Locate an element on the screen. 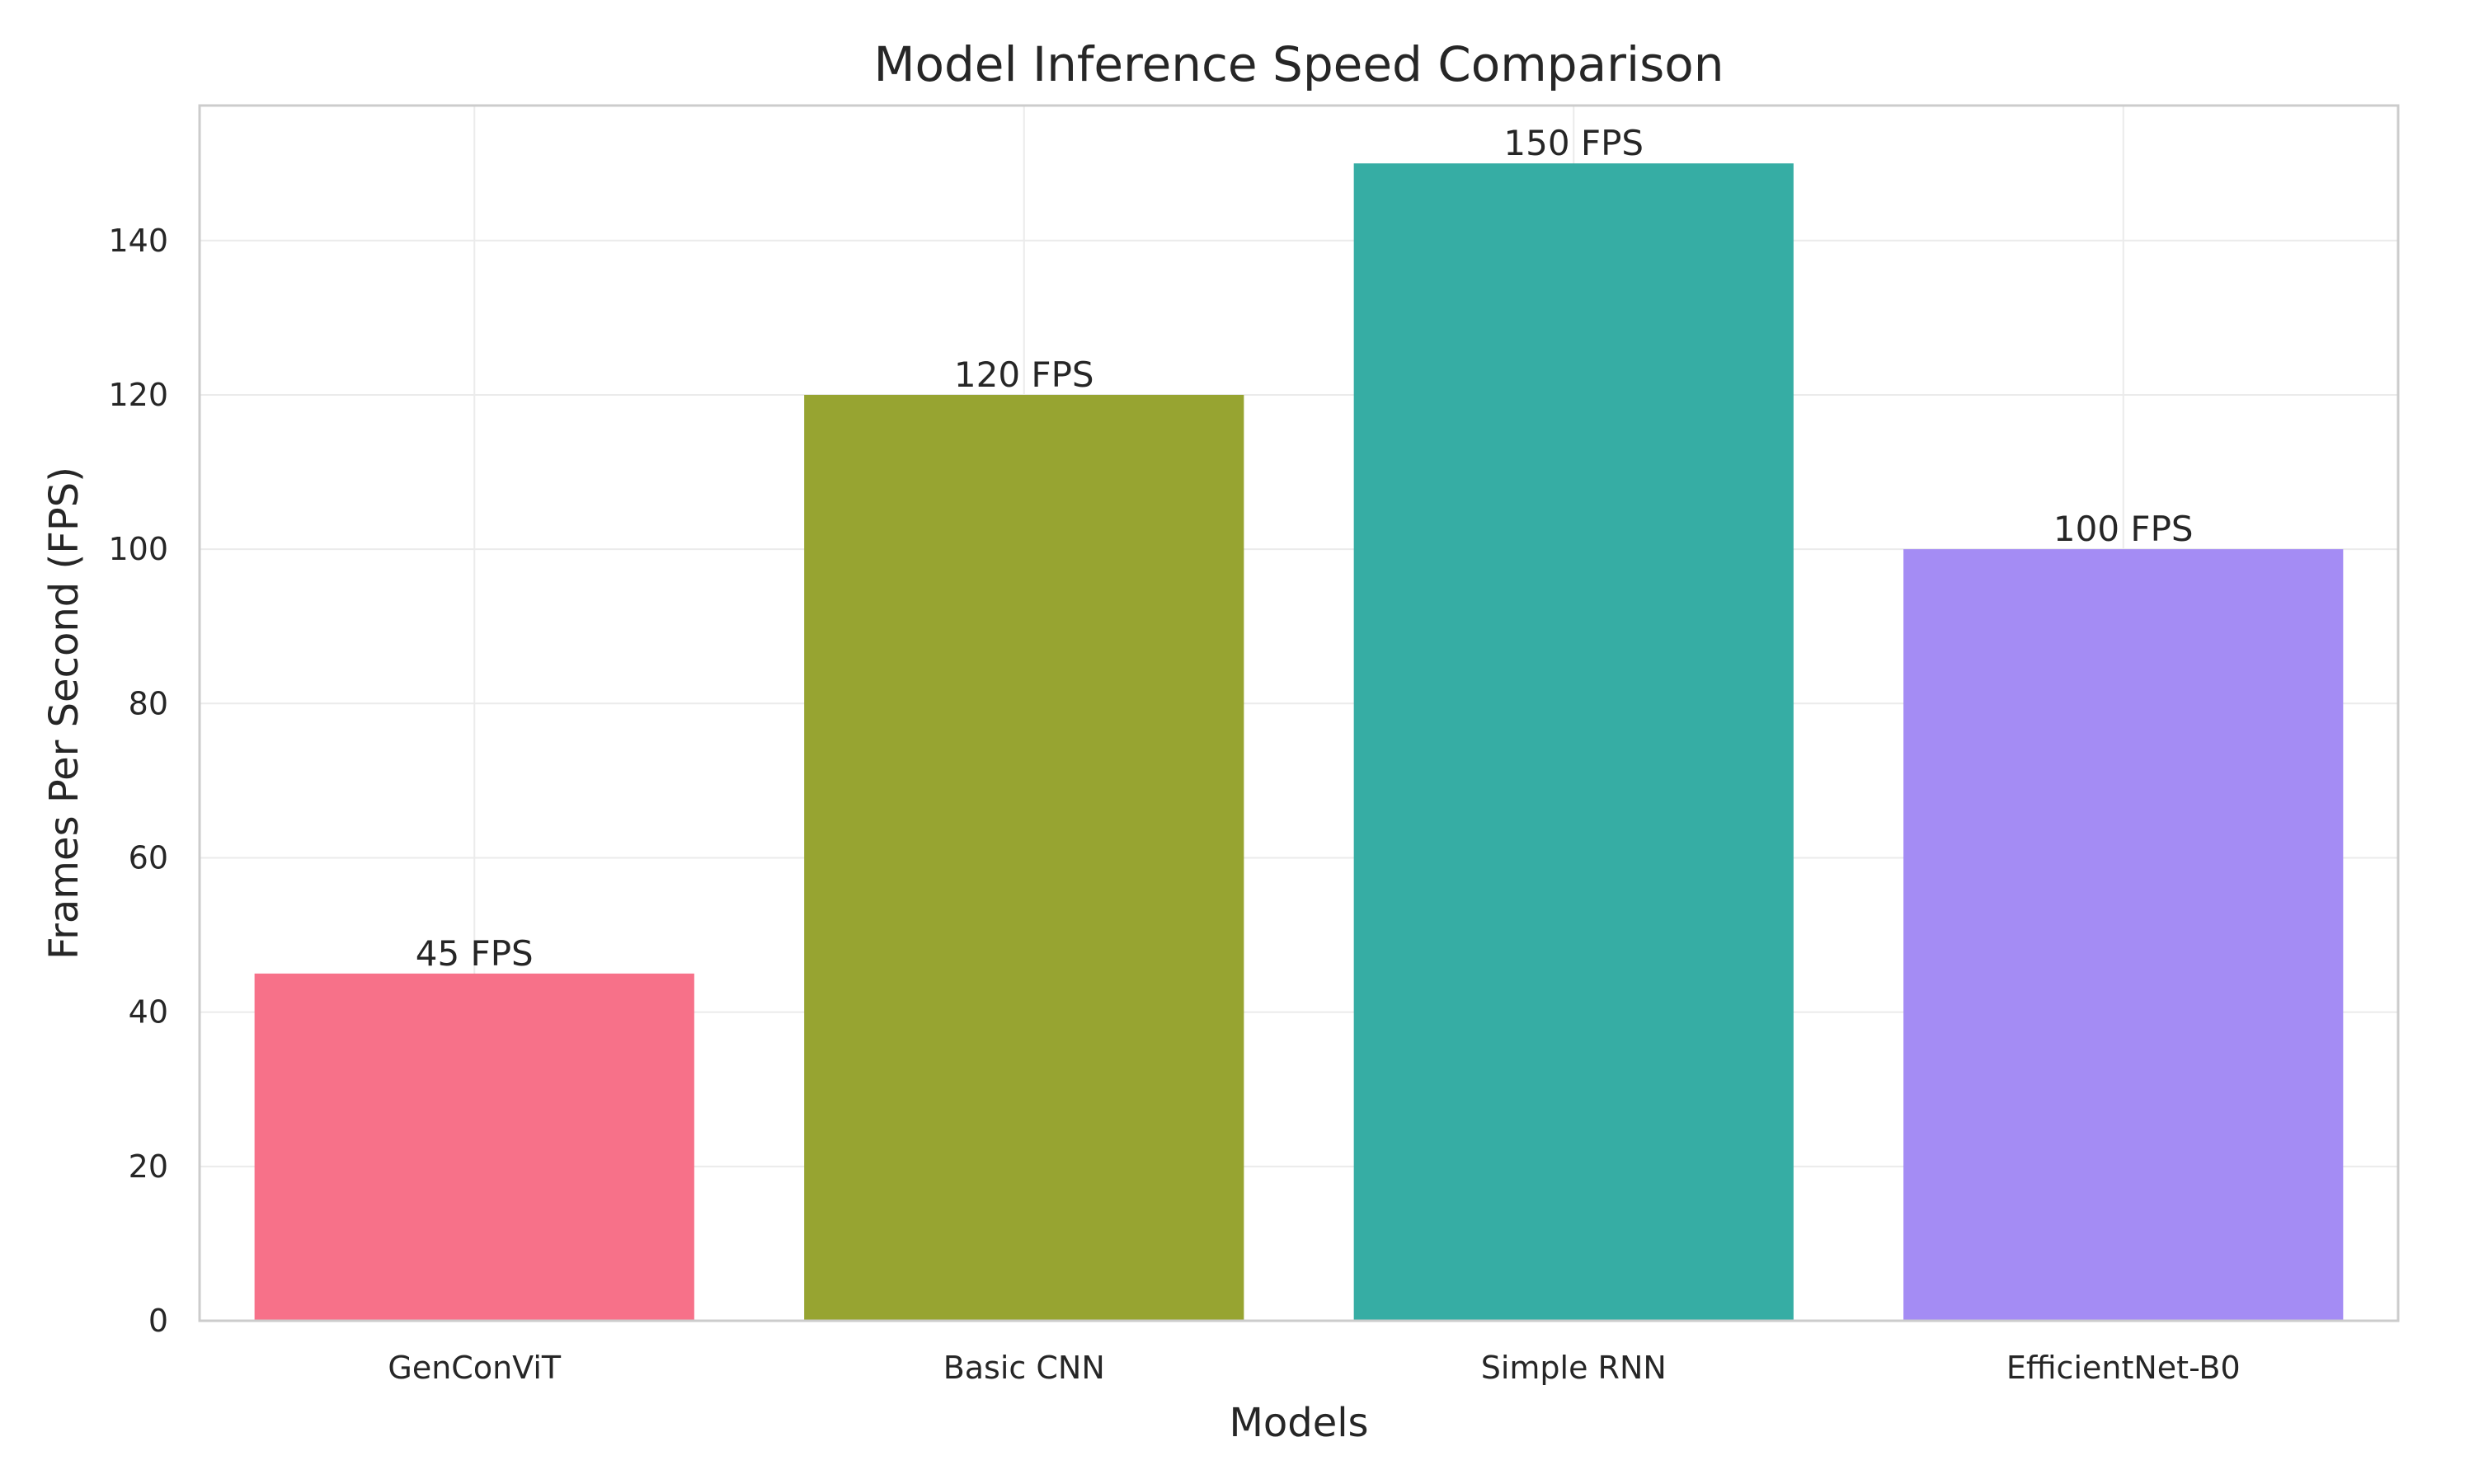 The width and height of the screenshot is (2474, 1484). y-tick-label: 0 is located at coordinates (158, 1321).